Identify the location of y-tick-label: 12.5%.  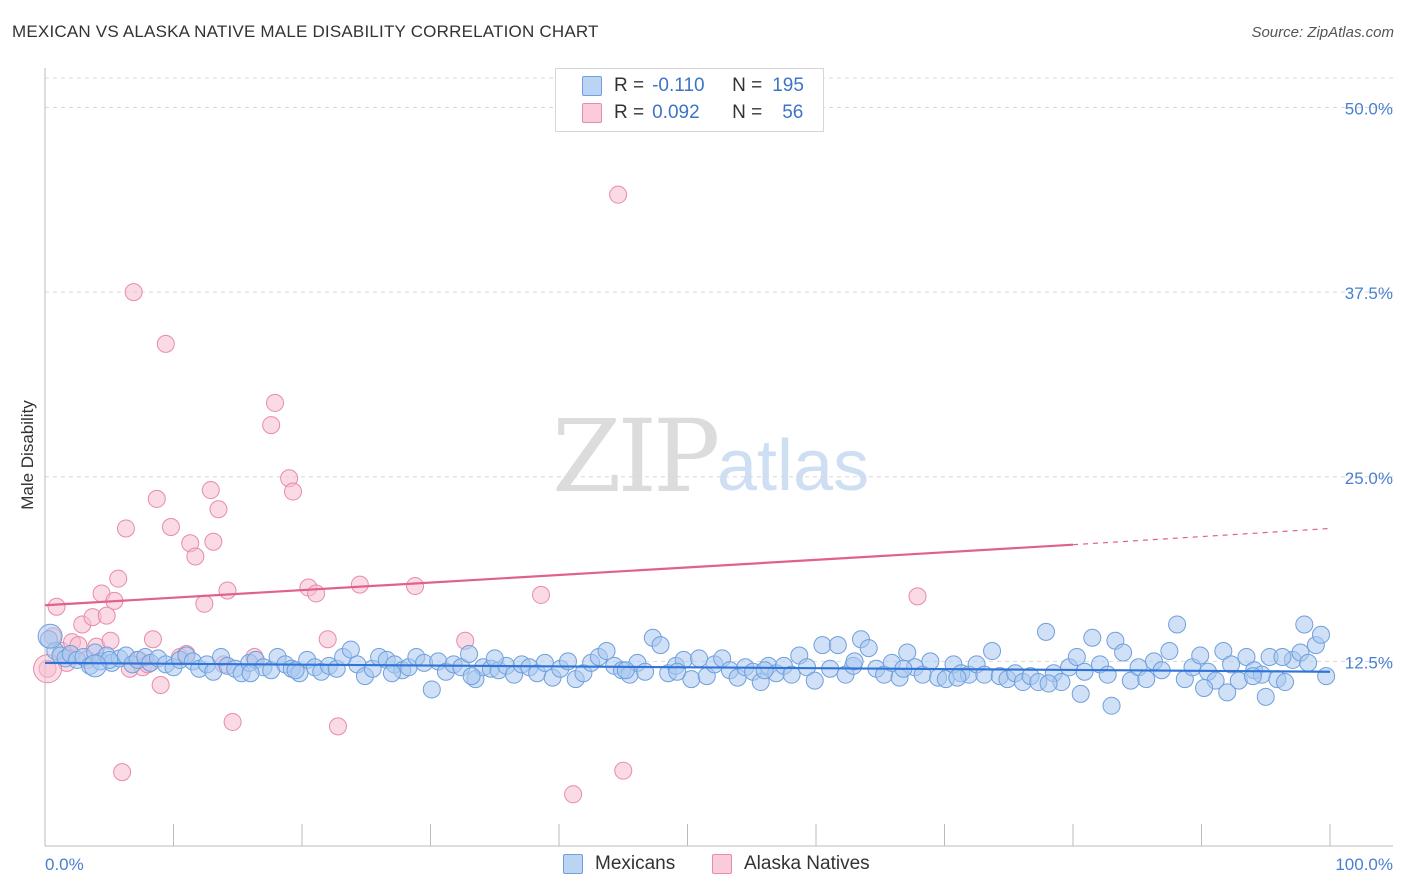
(1369, 662).